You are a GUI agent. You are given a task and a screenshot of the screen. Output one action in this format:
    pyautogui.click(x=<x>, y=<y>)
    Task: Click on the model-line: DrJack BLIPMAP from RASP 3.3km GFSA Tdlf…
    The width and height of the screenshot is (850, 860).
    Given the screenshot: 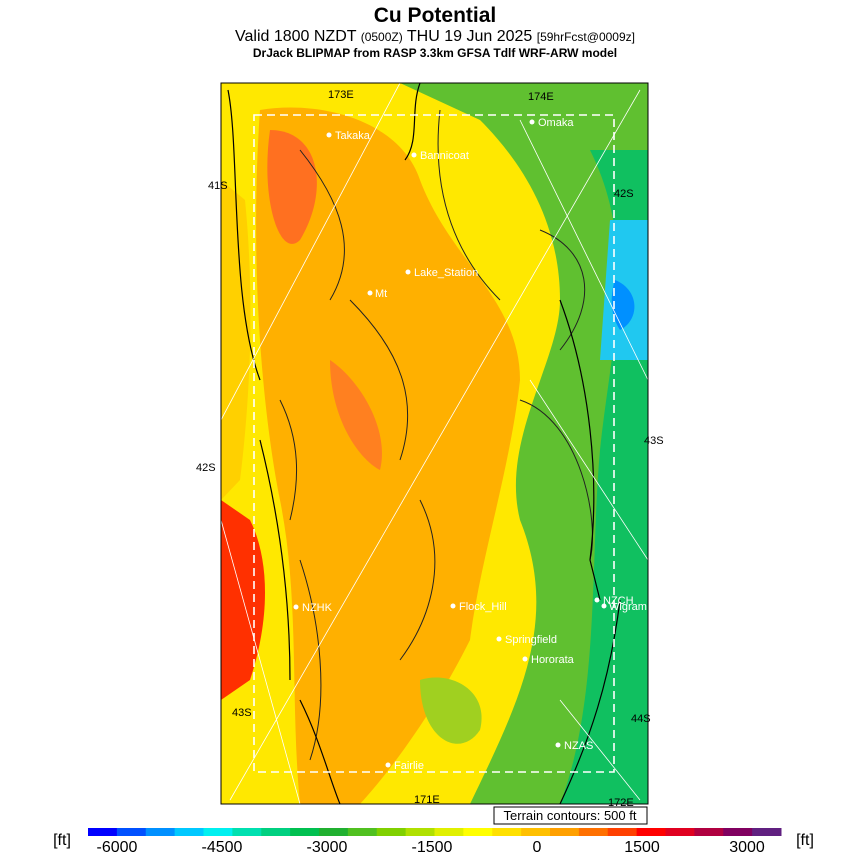 What is the action you would take?
    pyautogui.click(x=435, y=53)
    